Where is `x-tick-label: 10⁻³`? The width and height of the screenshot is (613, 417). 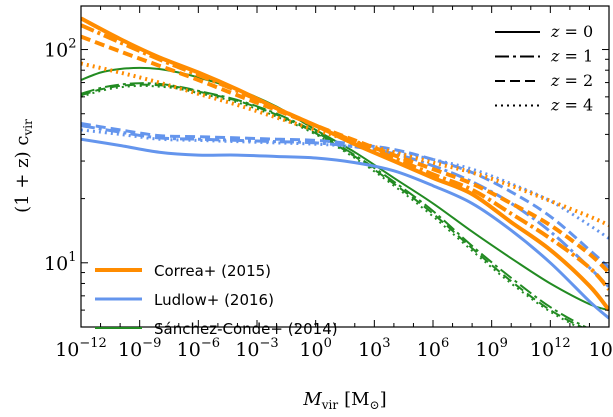
x-tick-label: 10⁻³ is located at coordinates (256, 348).